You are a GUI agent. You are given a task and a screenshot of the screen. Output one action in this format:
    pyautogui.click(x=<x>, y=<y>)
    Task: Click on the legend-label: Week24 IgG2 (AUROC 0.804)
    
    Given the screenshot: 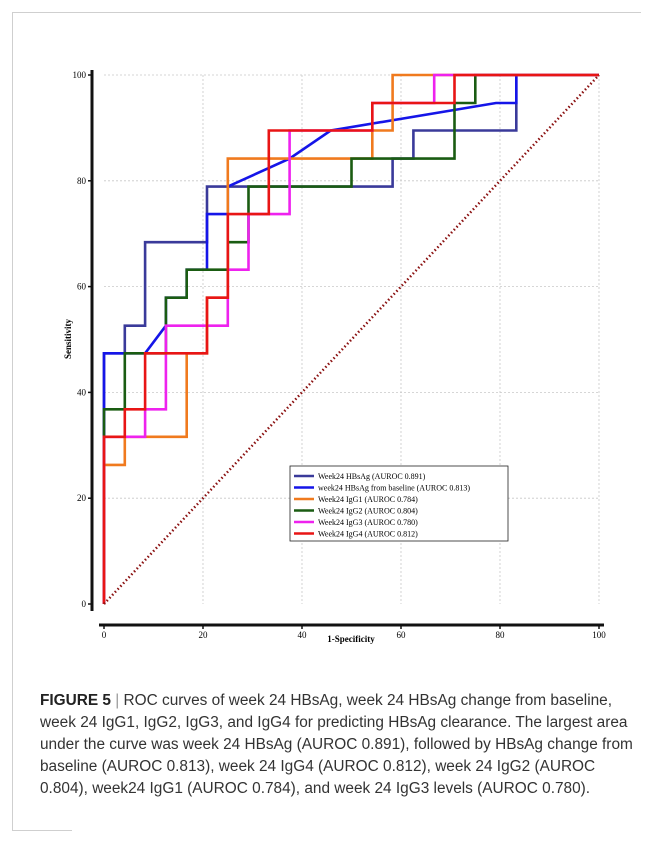 What is the action you would take?
    pyautogui.click(x=368, y=511)
    